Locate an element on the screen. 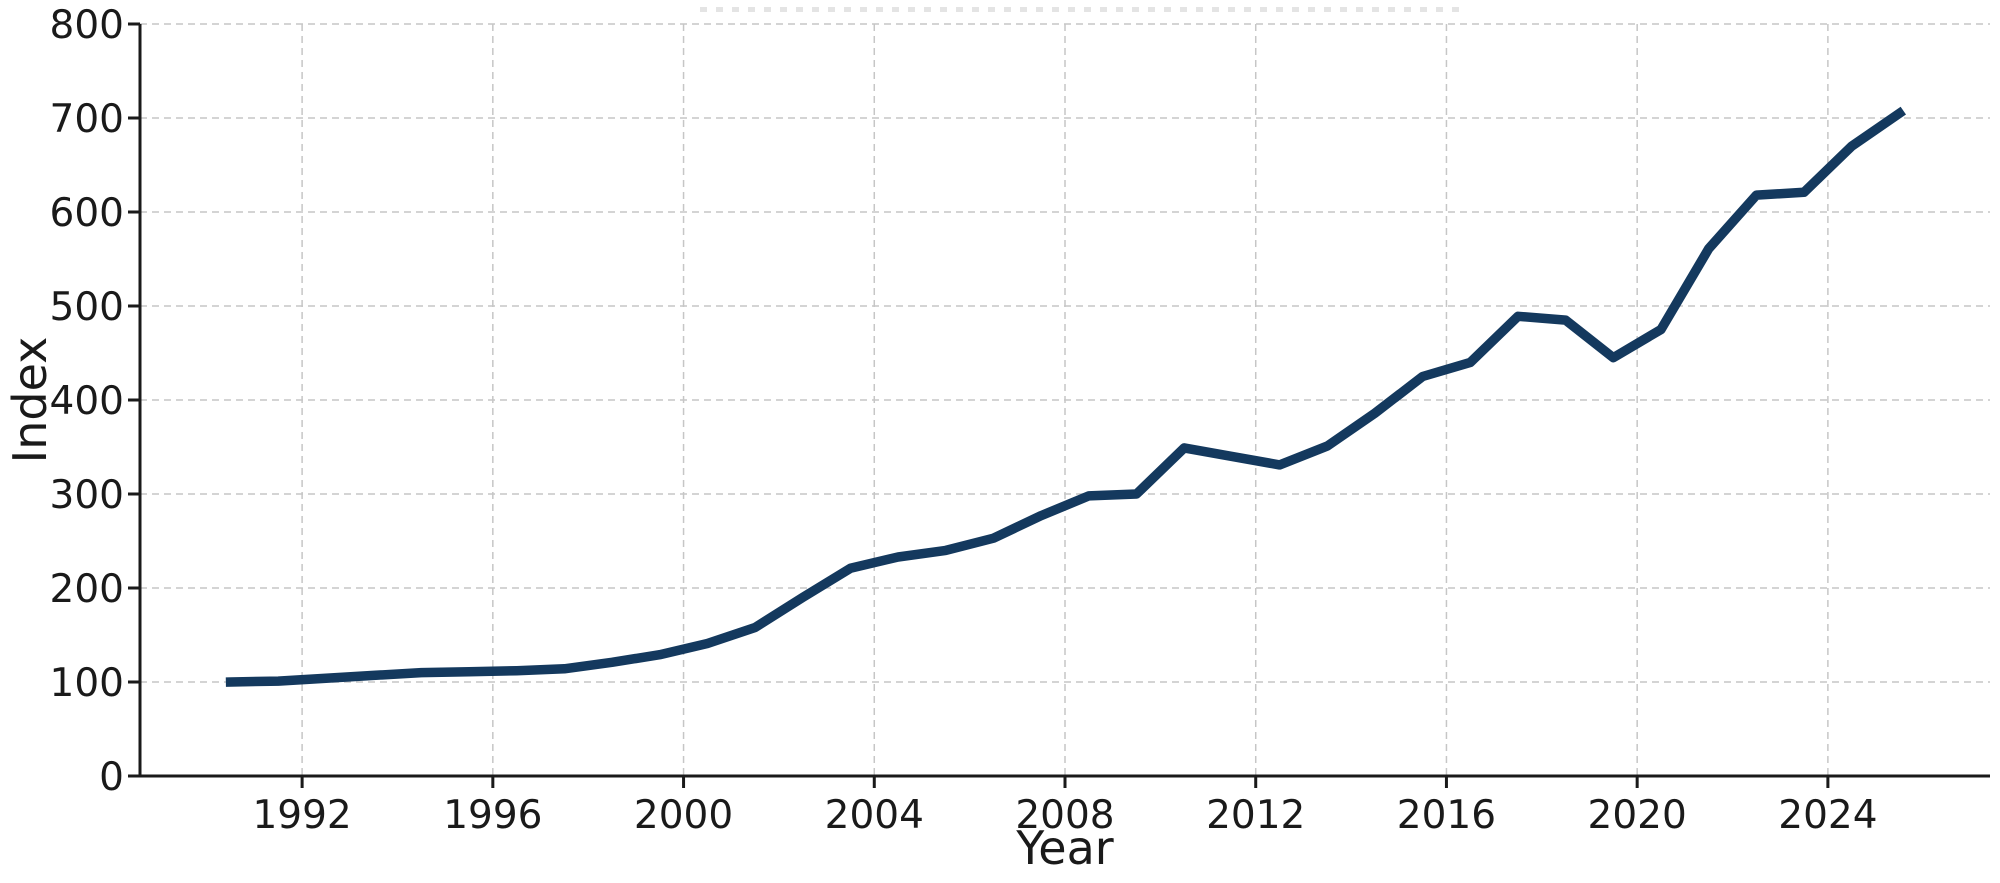 The height and width of the screenshot is (883, 2000). x-tick-label-1996: 1996 is located at coordinates (492, 815).